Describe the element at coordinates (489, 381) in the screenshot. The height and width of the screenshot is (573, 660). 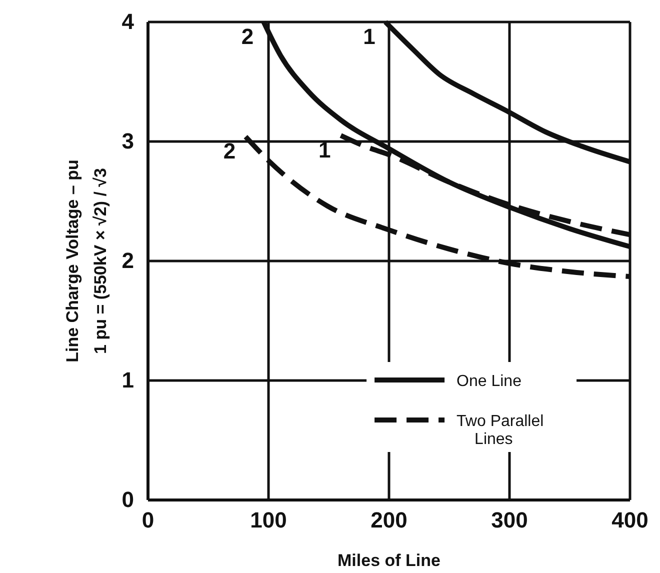
I see `legend-label: One Line` at that location.